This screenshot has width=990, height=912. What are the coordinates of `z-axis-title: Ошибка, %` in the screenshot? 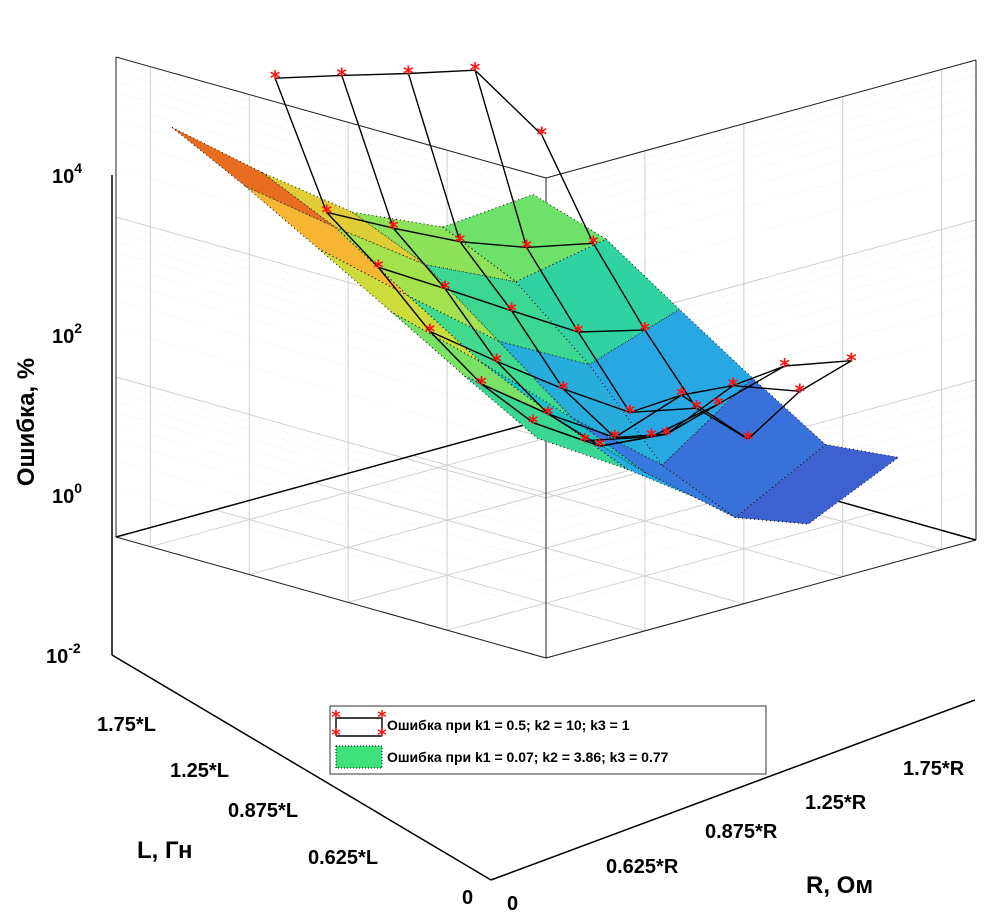 It's located at (26, 422).